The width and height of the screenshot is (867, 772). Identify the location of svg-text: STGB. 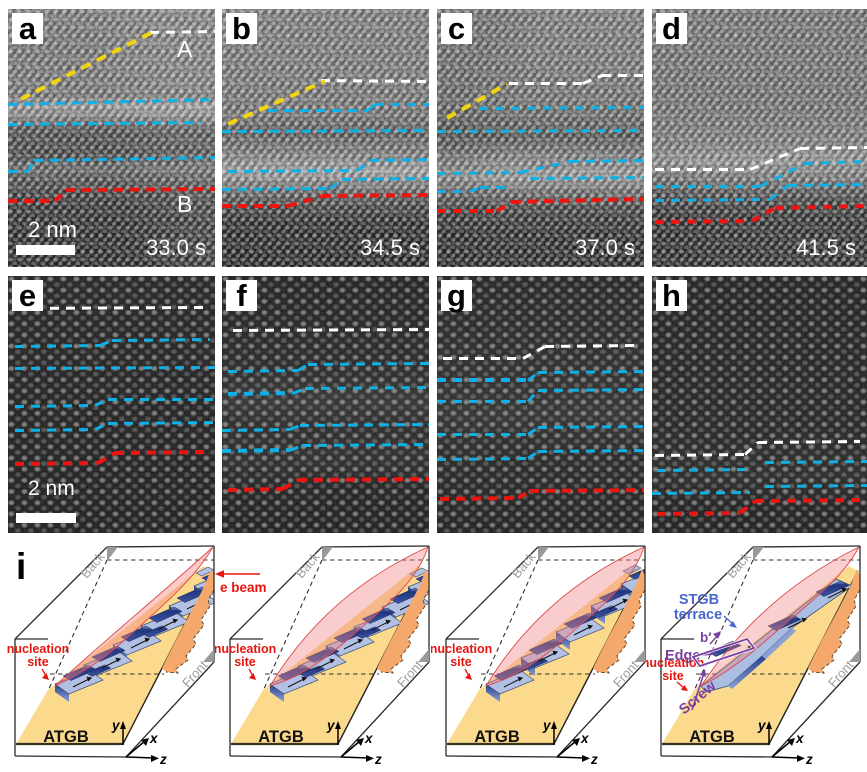
(699, 600).